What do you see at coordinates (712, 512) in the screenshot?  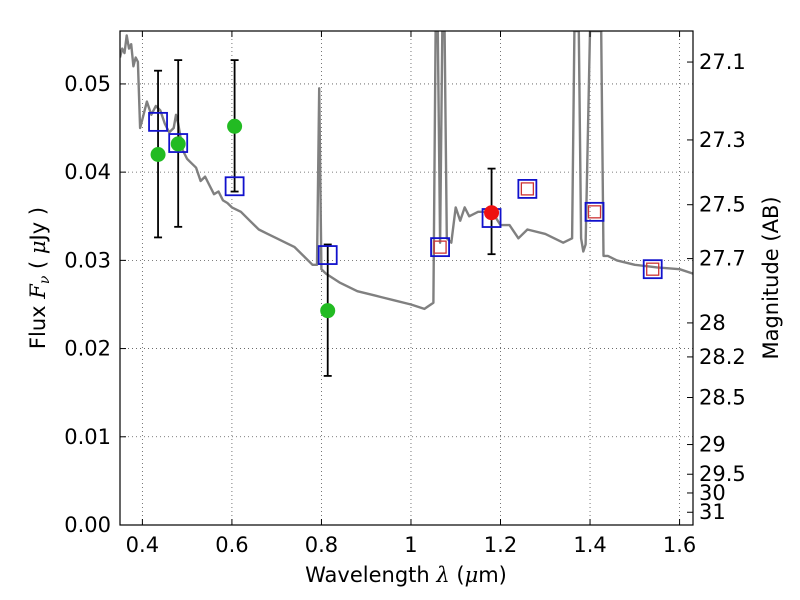 I see `magnitude-tick-label: 31` at bounding box center [712, 512].